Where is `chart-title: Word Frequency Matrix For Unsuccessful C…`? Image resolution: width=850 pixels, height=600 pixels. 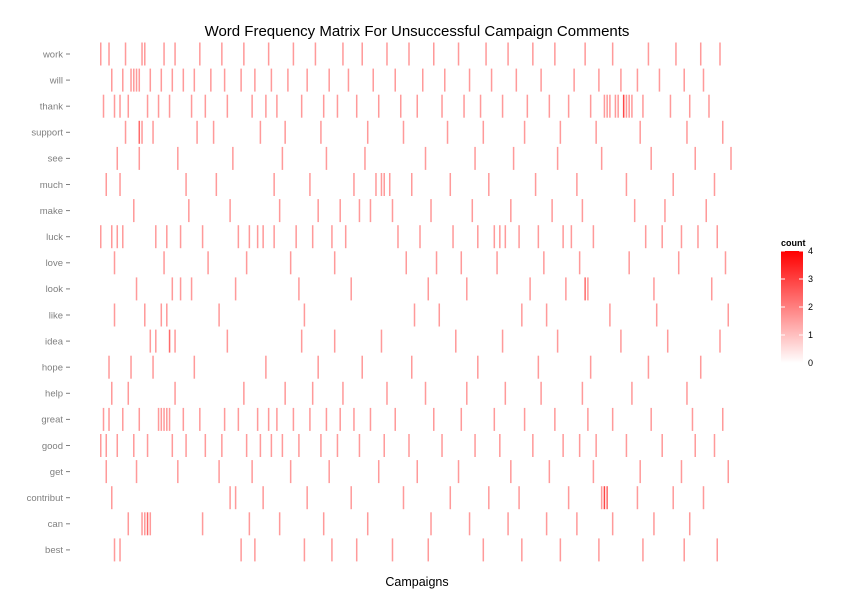
chart-title: Word Frequency Matrix For Unsuccessful C… is located at coordinates (417, 31).